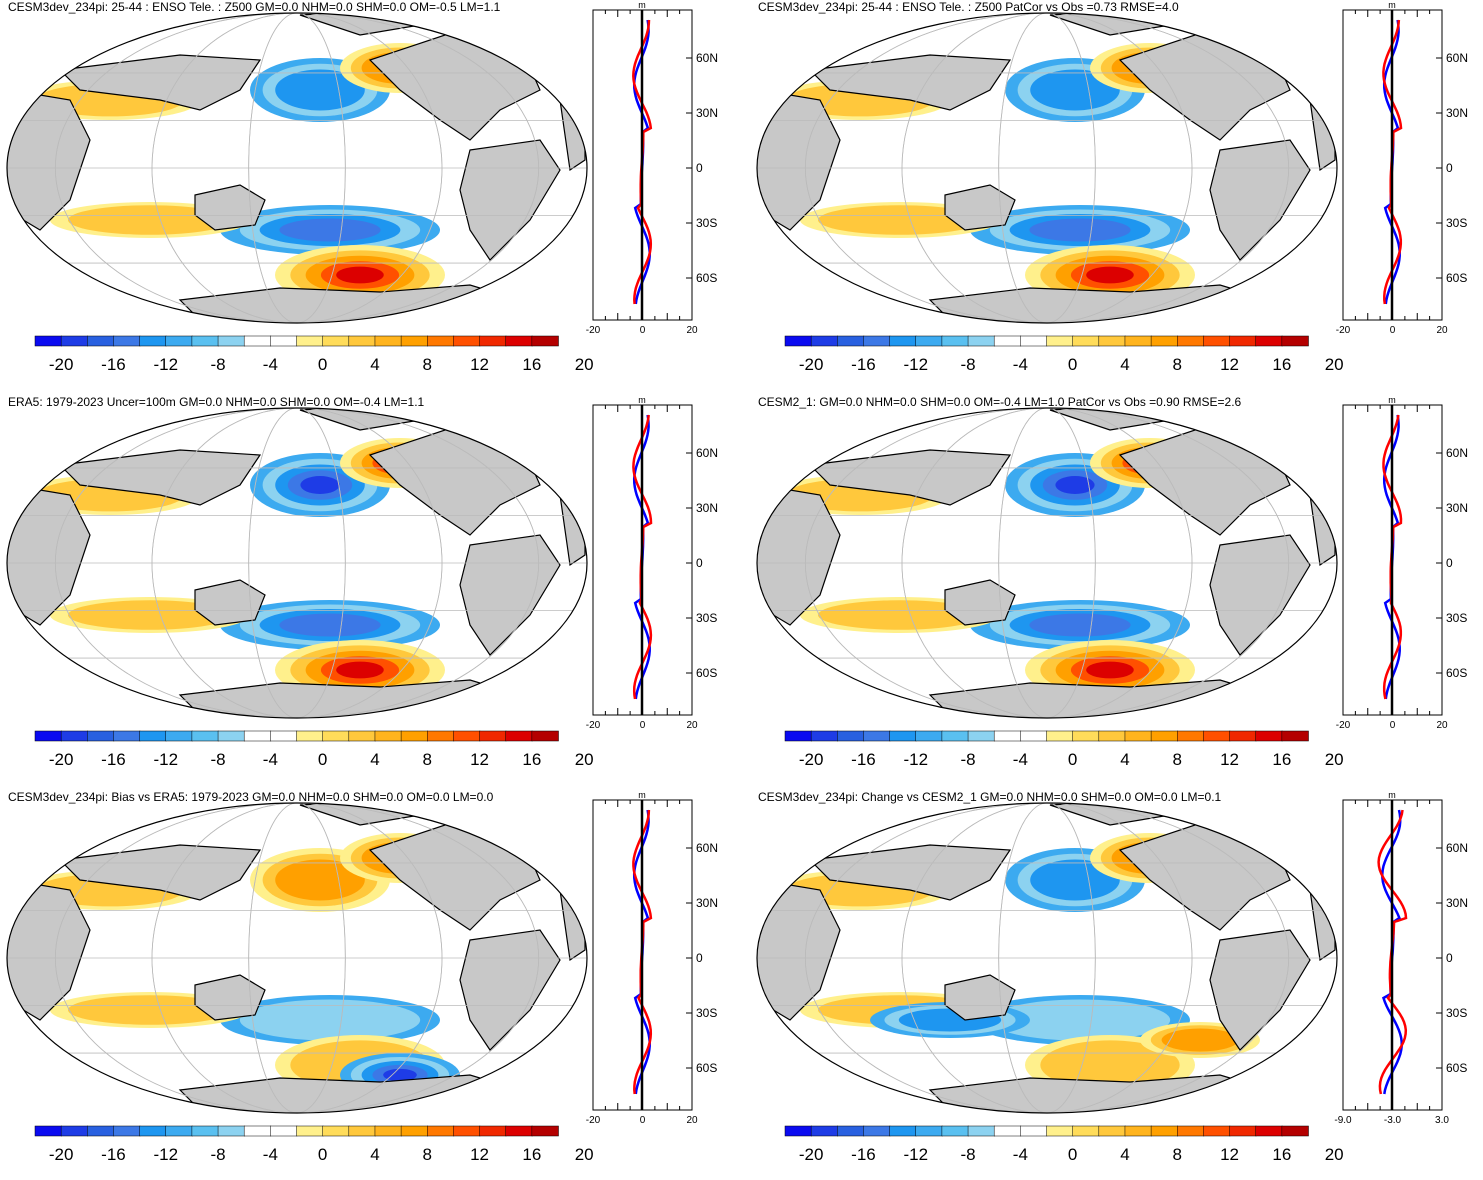  What do you see at coordinates (699, 563) in the screenshot?
I see `latitude-label: 0` at bounding box center [699, 563].